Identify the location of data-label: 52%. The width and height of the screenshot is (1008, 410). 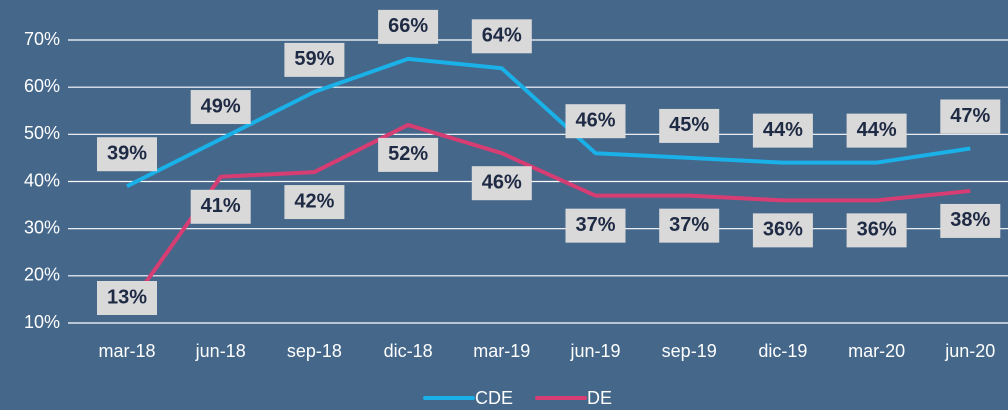
(408, 154).